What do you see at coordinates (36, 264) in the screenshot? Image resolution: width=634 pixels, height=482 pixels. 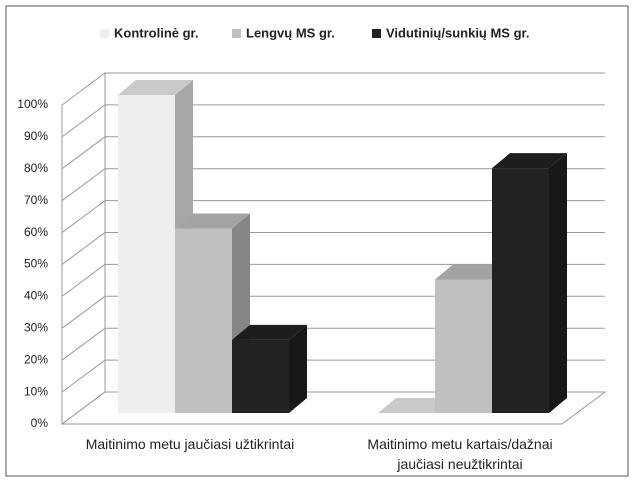 I see `y-tick-label: 50%` at bounding box center [36, 264].